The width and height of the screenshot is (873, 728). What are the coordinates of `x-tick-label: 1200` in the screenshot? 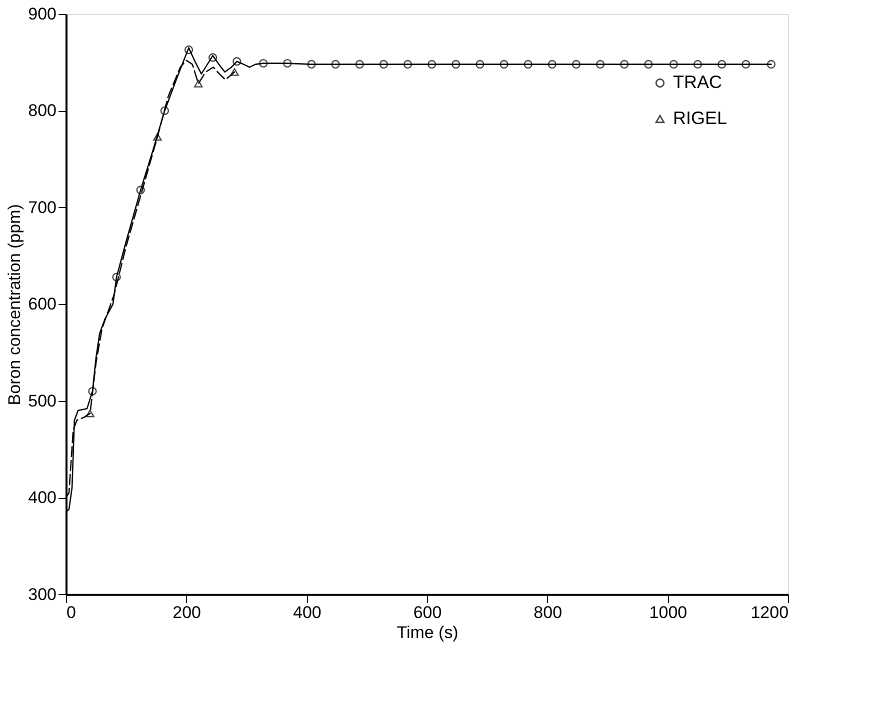 It's located at (769, 612).